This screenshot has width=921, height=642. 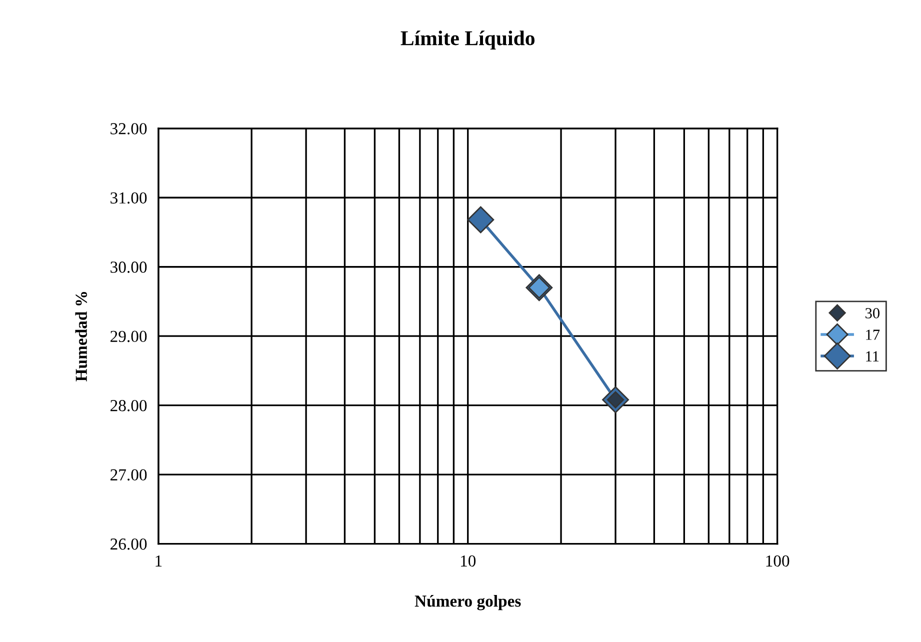 I want to click on y-axis-title: Humedad %, so click(x=81, y=337).